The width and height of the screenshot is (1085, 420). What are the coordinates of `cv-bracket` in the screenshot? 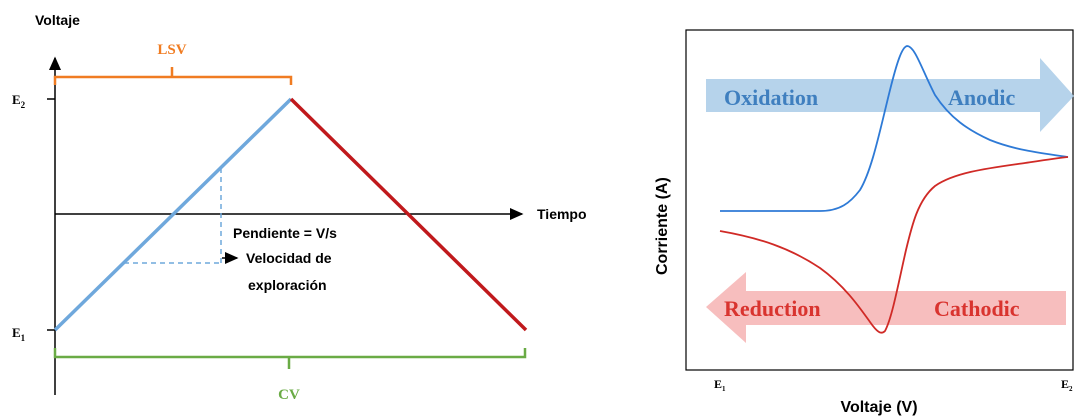 It's located at (290, 358).